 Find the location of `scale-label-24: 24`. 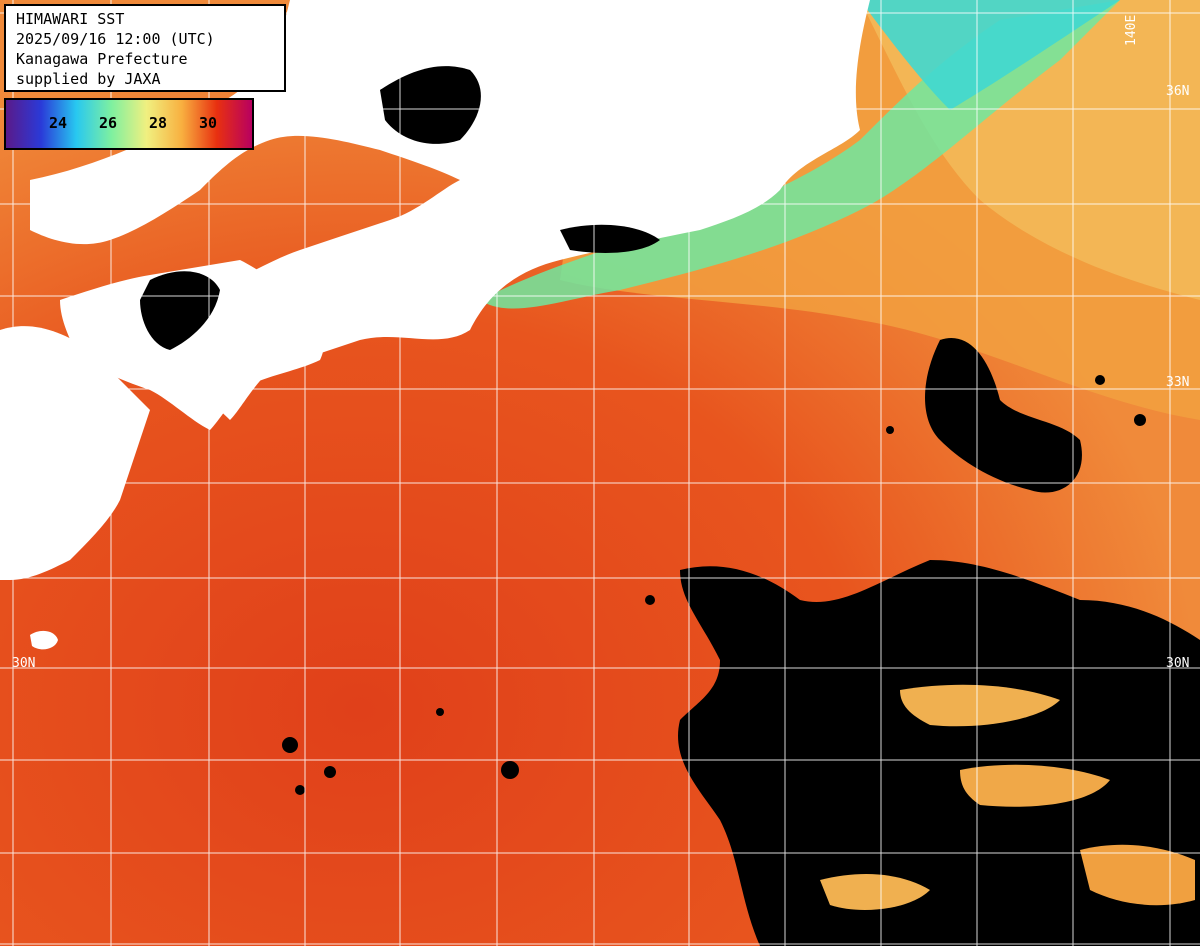

scale-label-24: 24 is located at coordinates (58, 123).